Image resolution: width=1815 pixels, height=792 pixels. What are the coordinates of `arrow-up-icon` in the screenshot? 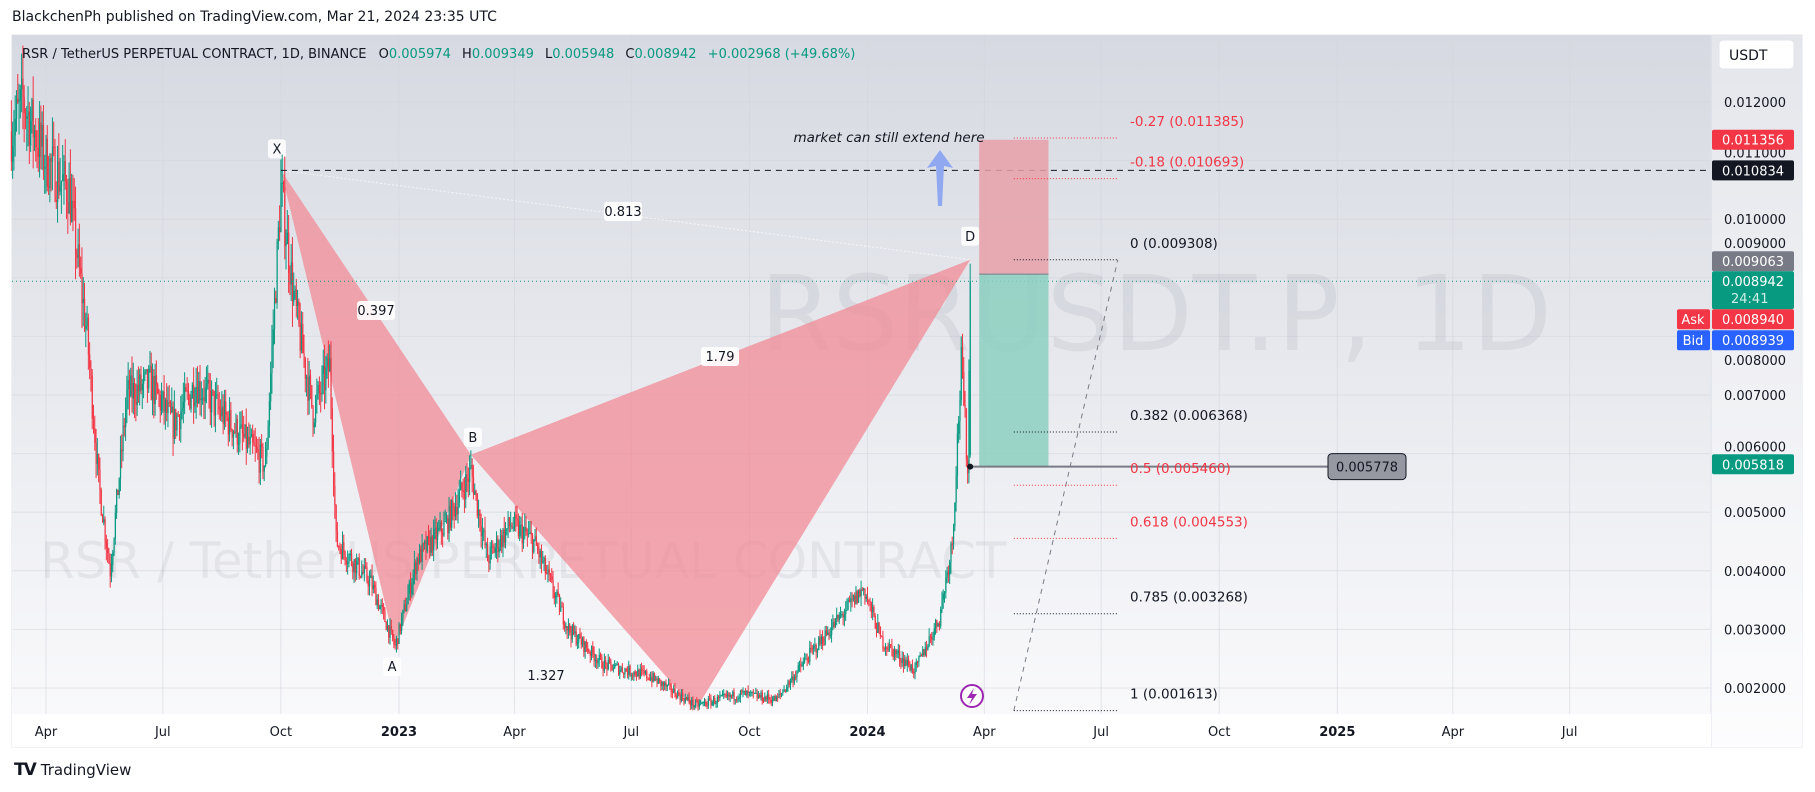 It's located at (940, 178).